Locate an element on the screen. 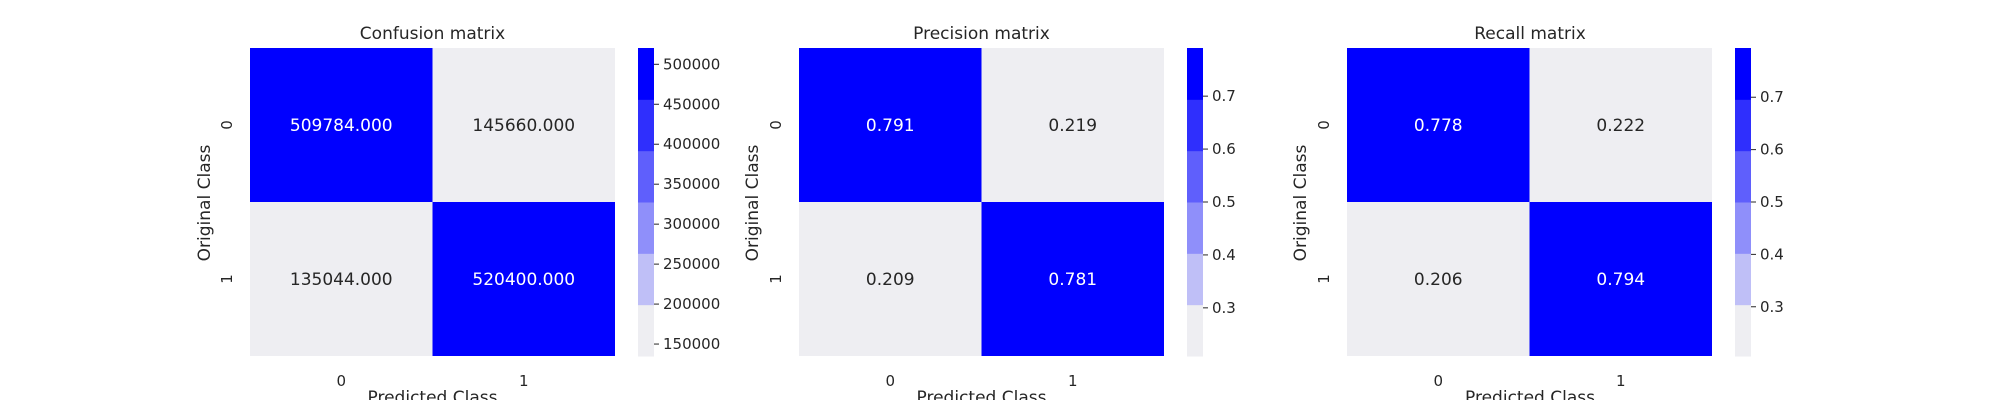 The height and width of the screenshot is (400, 2000). recall-matrix-xtick-0: 0 is located at coordinates (1438, 381).